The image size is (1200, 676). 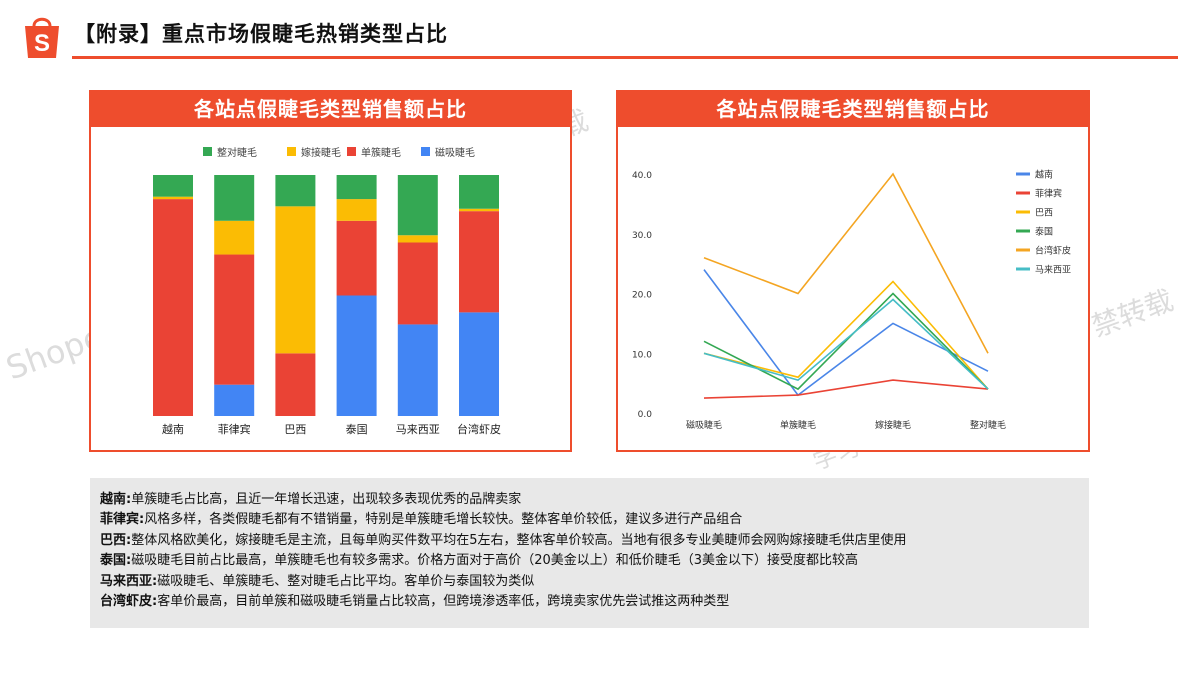 I want to click on x-tick-label-2: 嫁接睫毛, so click(x=893, y=425).